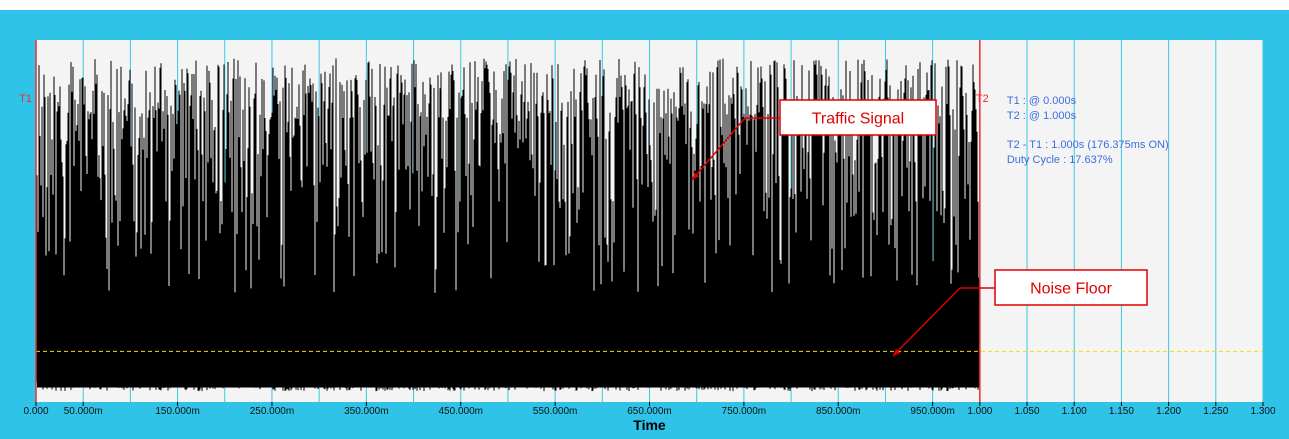  I want to click on cursor-label-t2: T2, so click(982, 99).